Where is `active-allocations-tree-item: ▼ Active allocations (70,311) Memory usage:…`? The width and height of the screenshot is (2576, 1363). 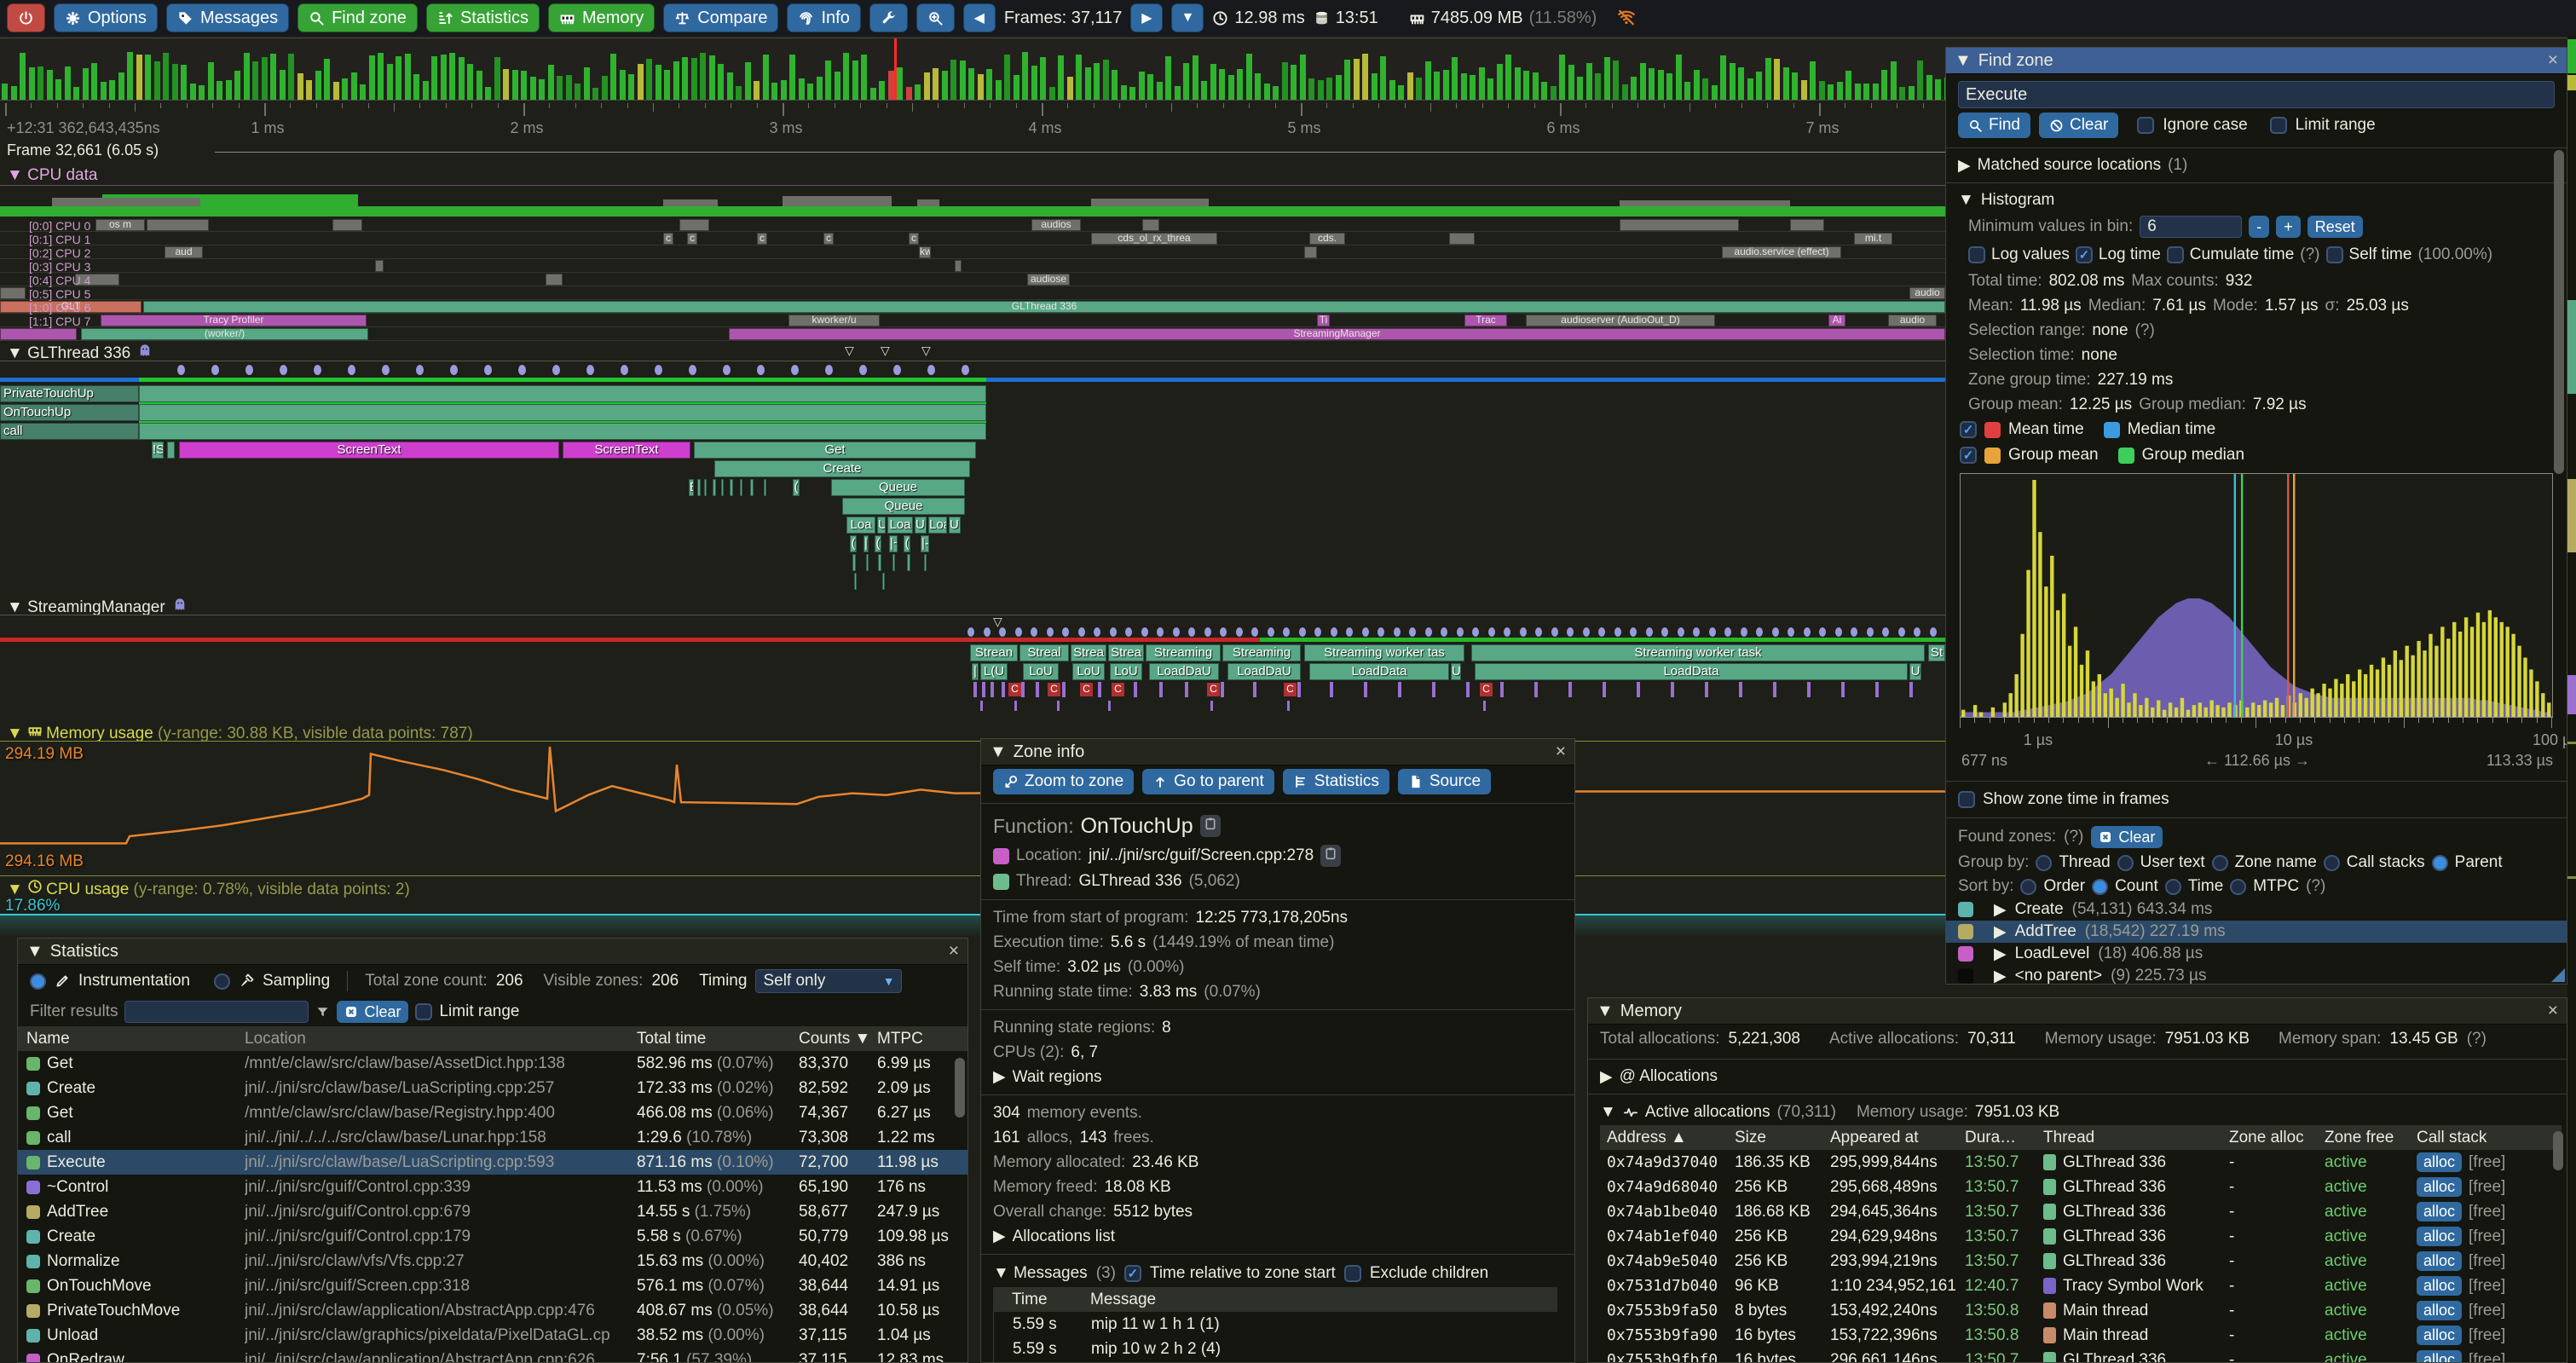 active-allocations-tree-item: ▼ Active allocations (70,311) Memory usage:… is located at coordinates (2077, 1113).